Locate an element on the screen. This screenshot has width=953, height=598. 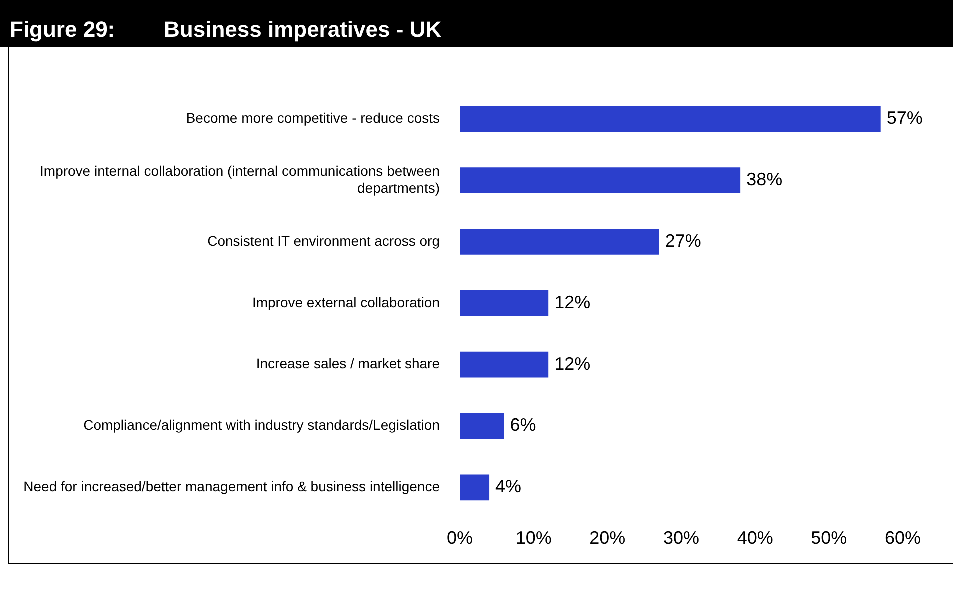
data-label: 57% is located at coordinates (904, 118).